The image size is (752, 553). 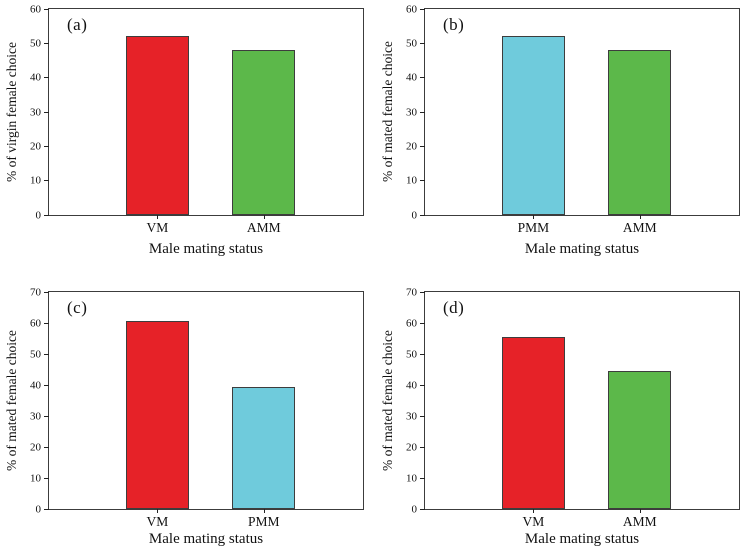 What do you see at coordinates (77, 307) in the screenshot?
I see `panel-letter-c: (c)` at bounding box center [77, 307].